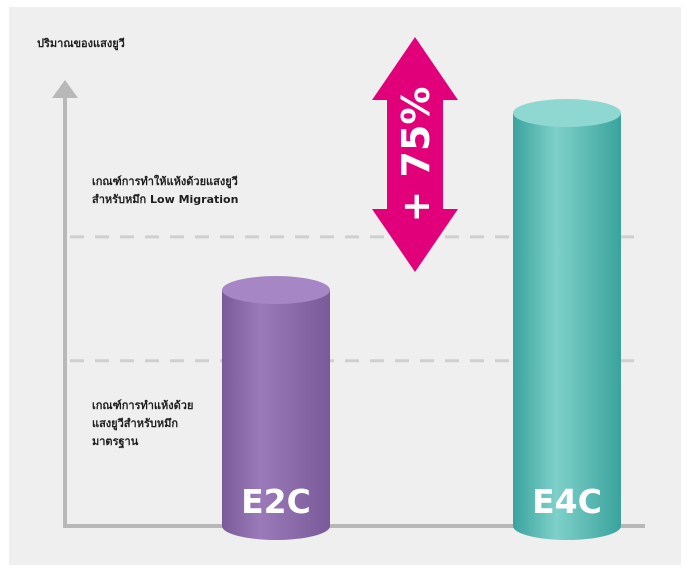  I want to click on bar-e4c: E4C, so click(567, 319).